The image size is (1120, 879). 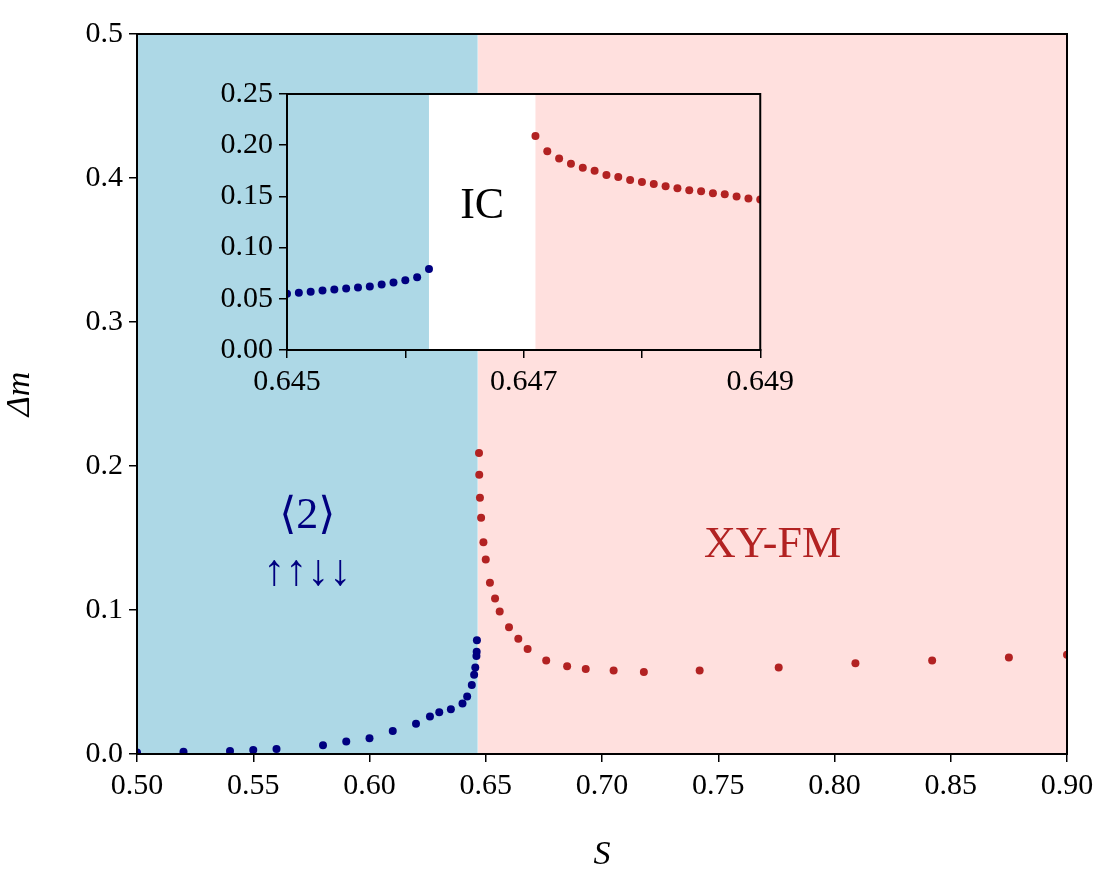 I want to click on y-tick-label: 0.0, so click(x=104, y=751).